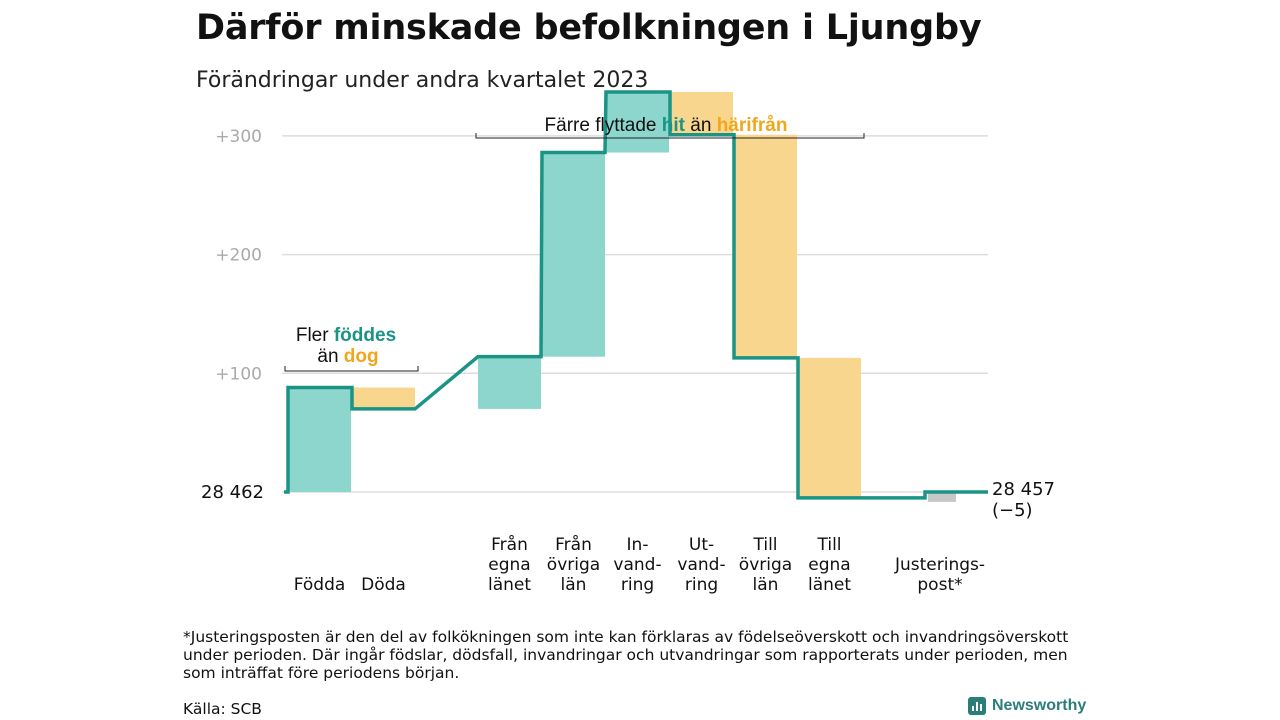 The height and width of the screenshot is (720, 1280). Describe the element at coordinates (977, 706) in the screenshot. I see `bar-chart-icon` at that location.